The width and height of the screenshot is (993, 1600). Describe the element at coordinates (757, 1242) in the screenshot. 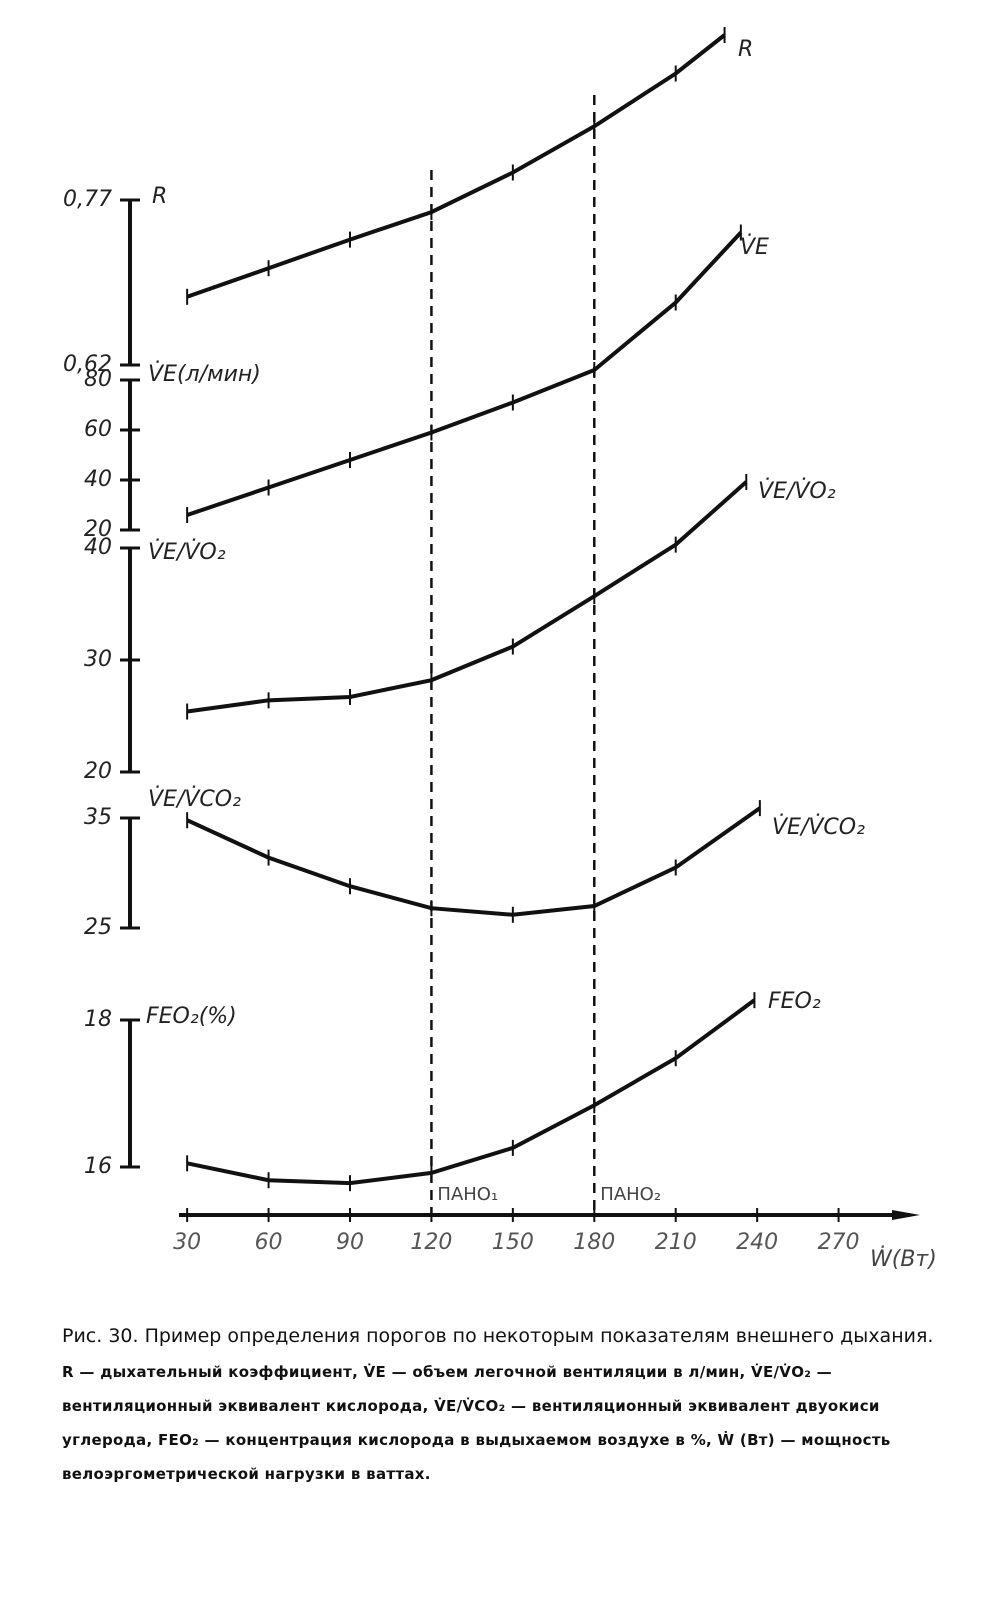

I see `x-tick-label: 240` at that location.